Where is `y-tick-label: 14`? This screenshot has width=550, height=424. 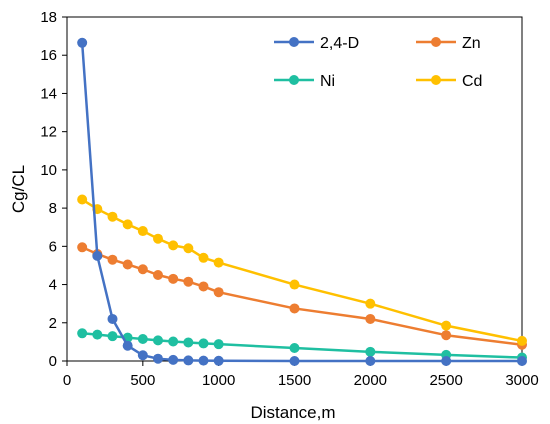
y-tick-label: 14 is located at coordinates (48, 93).